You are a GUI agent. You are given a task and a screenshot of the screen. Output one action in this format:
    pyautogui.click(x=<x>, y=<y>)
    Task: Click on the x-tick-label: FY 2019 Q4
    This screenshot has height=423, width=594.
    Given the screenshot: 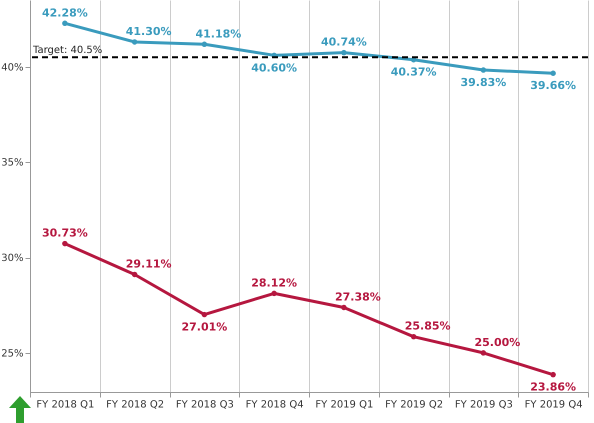 What is the action you would take?
    pyautogui.click(x=553, y=405)
    